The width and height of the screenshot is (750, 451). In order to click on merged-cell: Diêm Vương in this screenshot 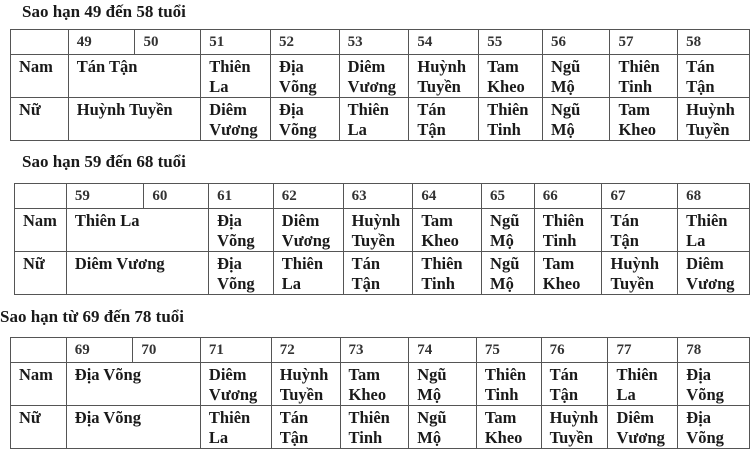, I will do `click(137, 273)`.